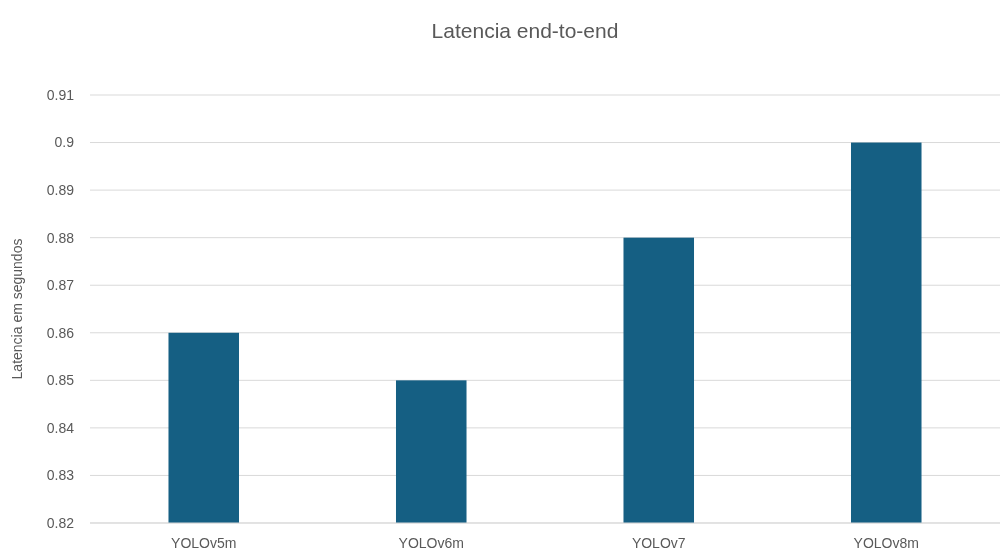  What do you see at coordinates (60, 285) in the screenshot?
I see `y-tick-label: 0.87` at bounding box center [60, 285].